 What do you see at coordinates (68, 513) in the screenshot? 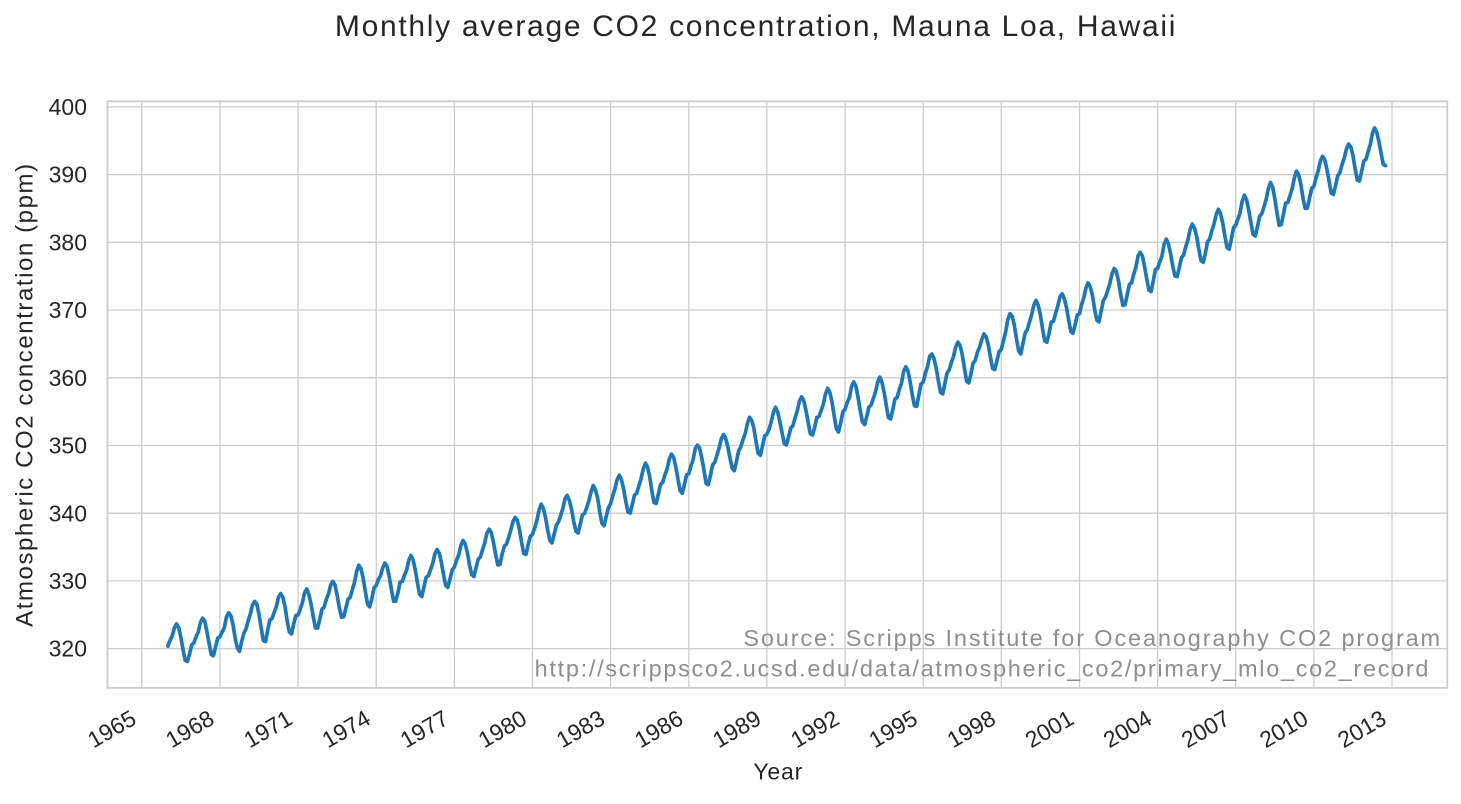
I see `svg-text: 340` at bounding box center [68, 513].